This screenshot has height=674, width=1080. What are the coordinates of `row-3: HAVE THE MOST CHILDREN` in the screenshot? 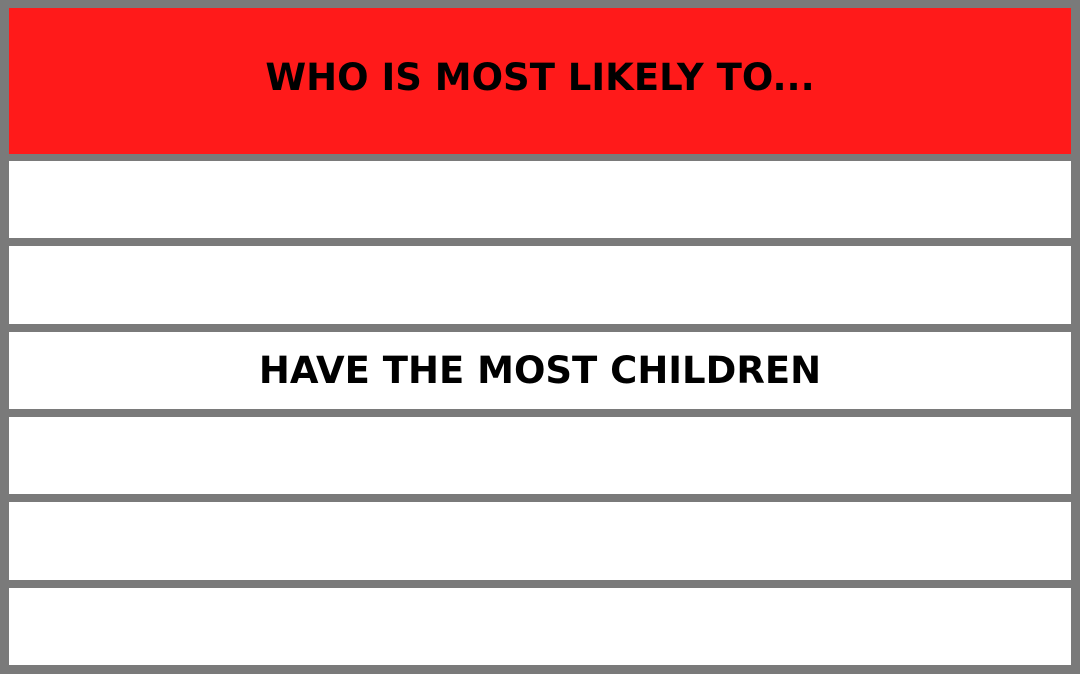 It's located at (540, 370).